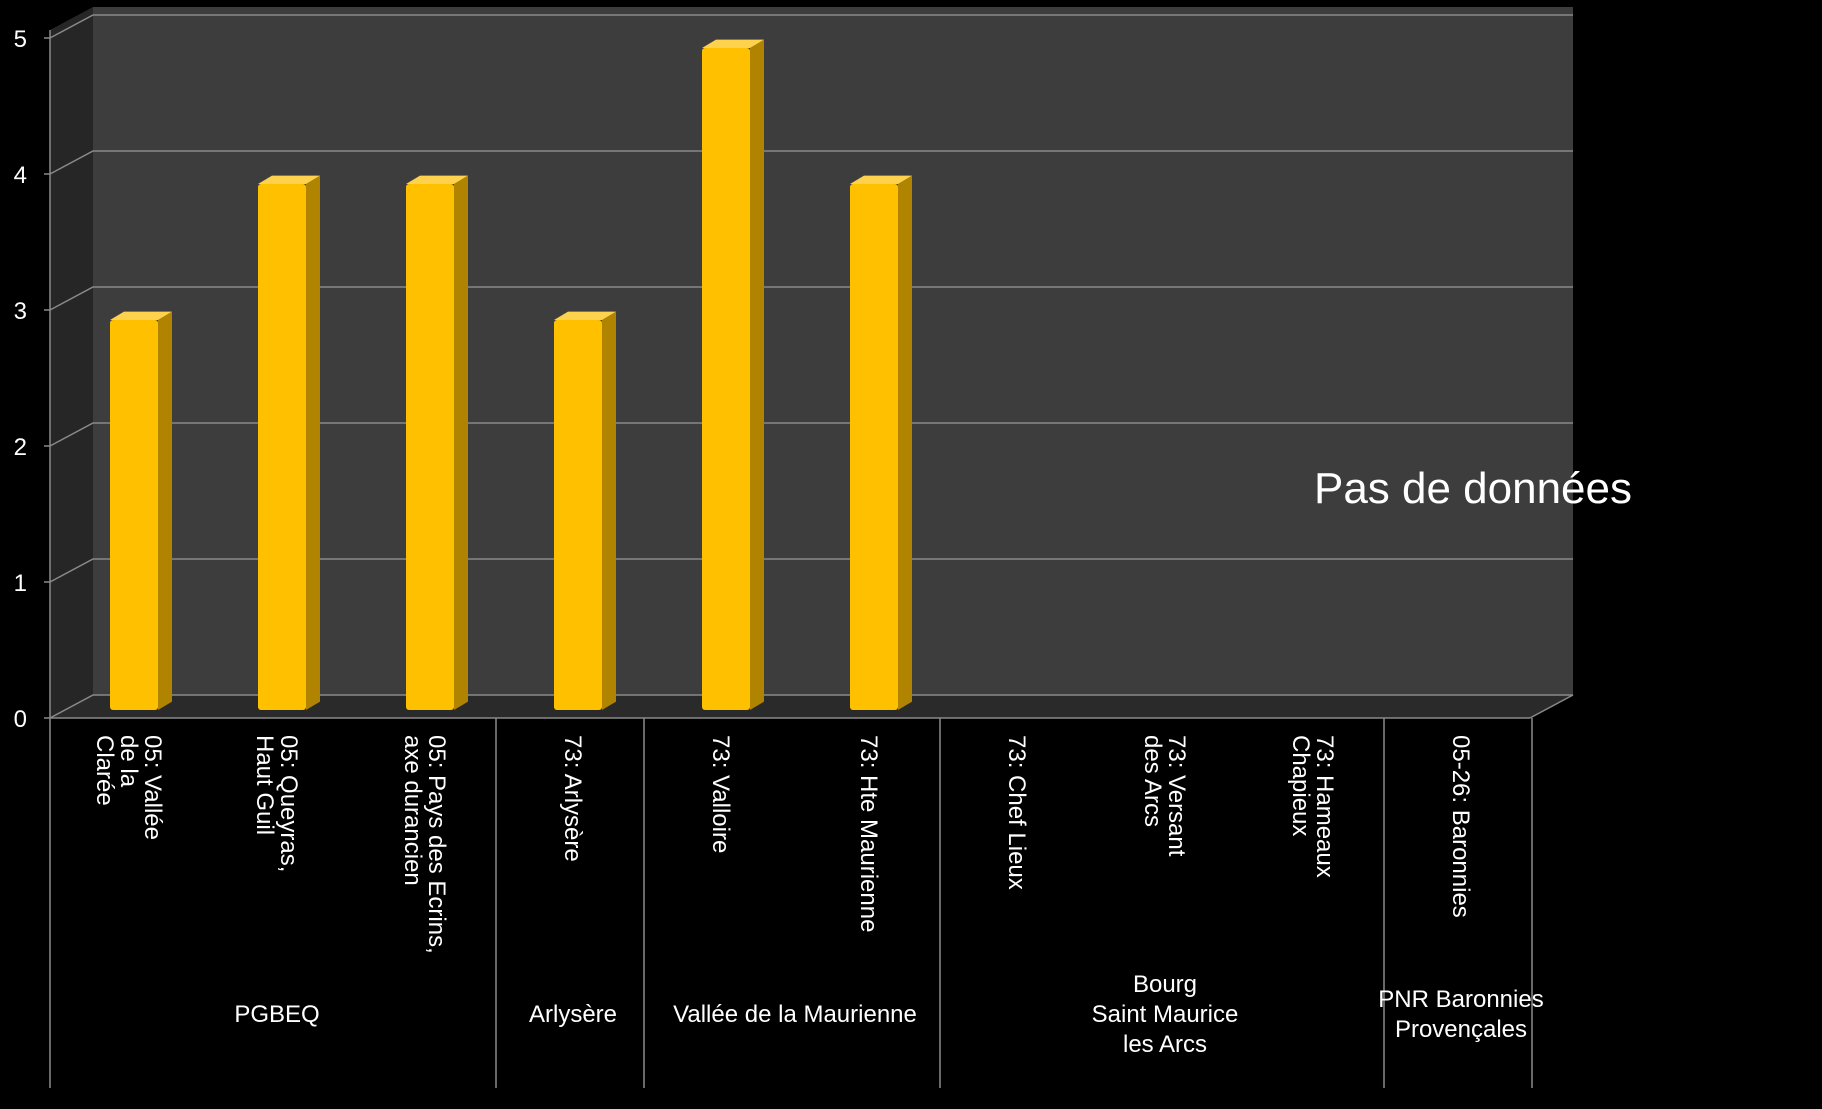 This screenshot has width=1822, height=1109. What do you see at coordinates (20, 719) in the screenshot?
I see `y-tick-label: 0` at bounding box center [20, 719].